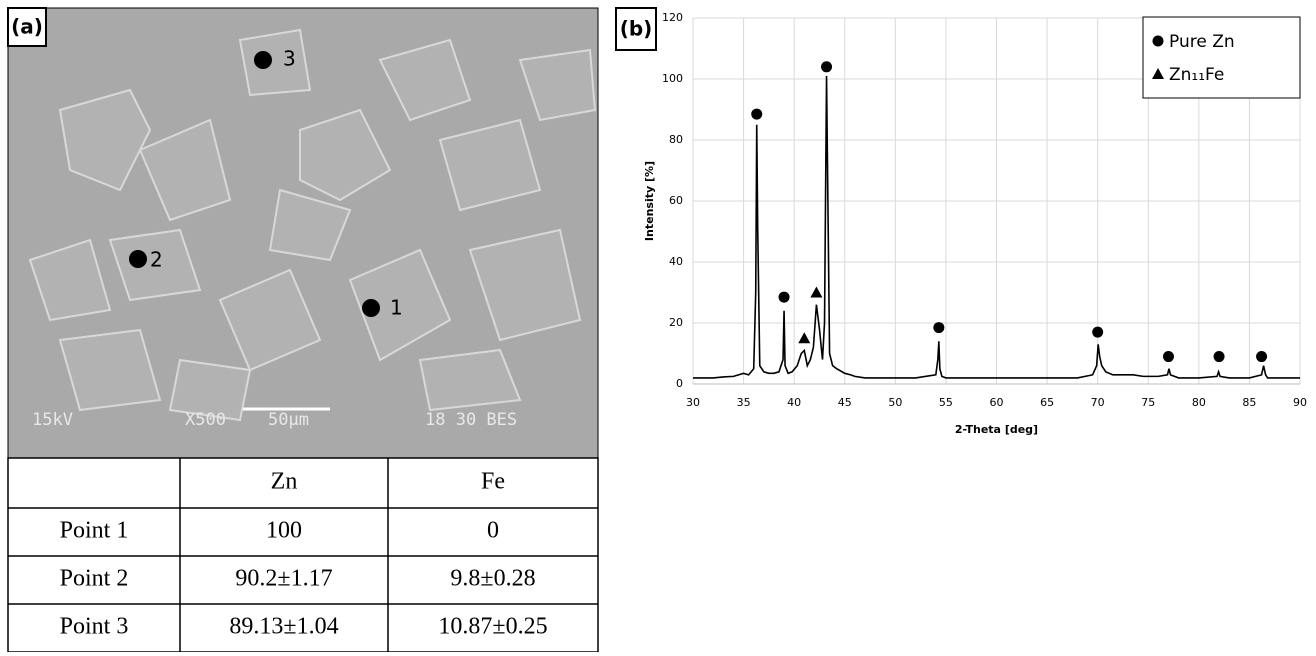 This screenshot has height=656, width=1316. What do you see at coordinates (649, 201) in the screenshot?
I see `y-axis-label: Intensity [%]` at bounding box center [649, 201].